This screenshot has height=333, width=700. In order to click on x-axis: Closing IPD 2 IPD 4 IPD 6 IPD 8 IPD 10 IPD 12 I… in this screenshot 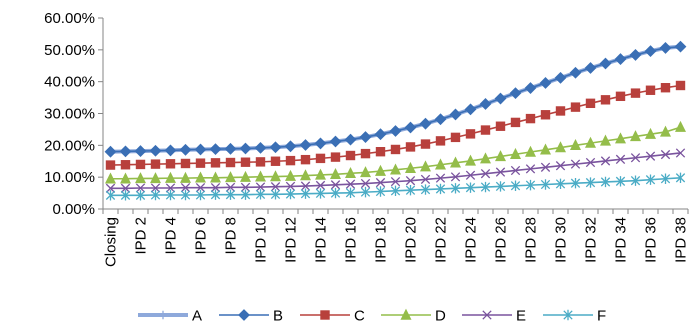, I will do `click(396, 237)`.